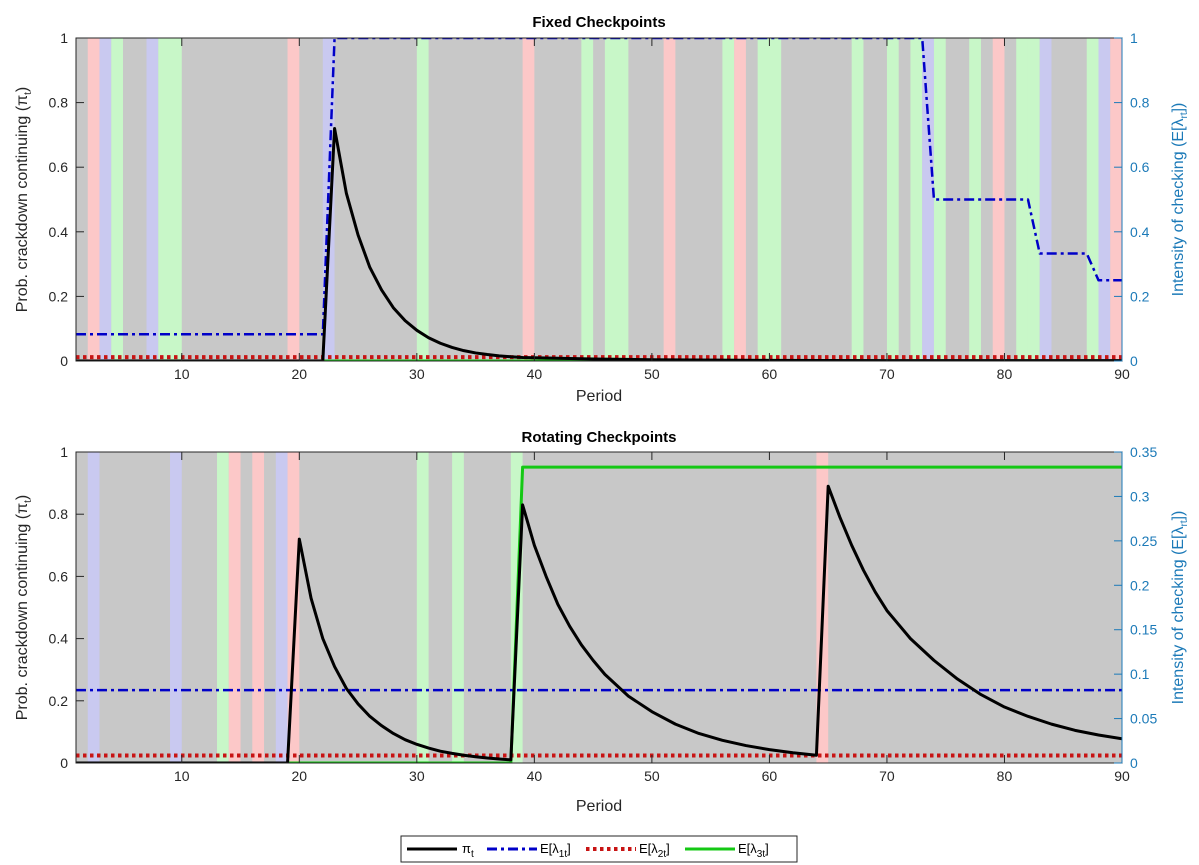 This screenshot has width=1199, height=865. I want to click on legend-label-l3: E[λ3t], so click(753, 850).